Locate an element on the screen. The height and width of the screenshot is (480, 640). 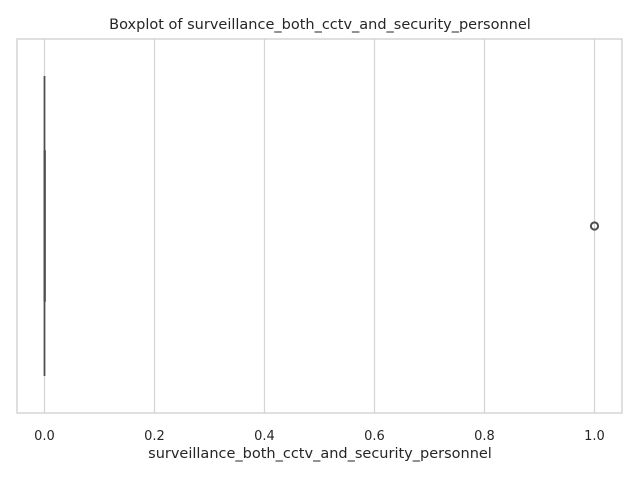
x-tick-label: 0.6 is located at coordinates (374, 436).